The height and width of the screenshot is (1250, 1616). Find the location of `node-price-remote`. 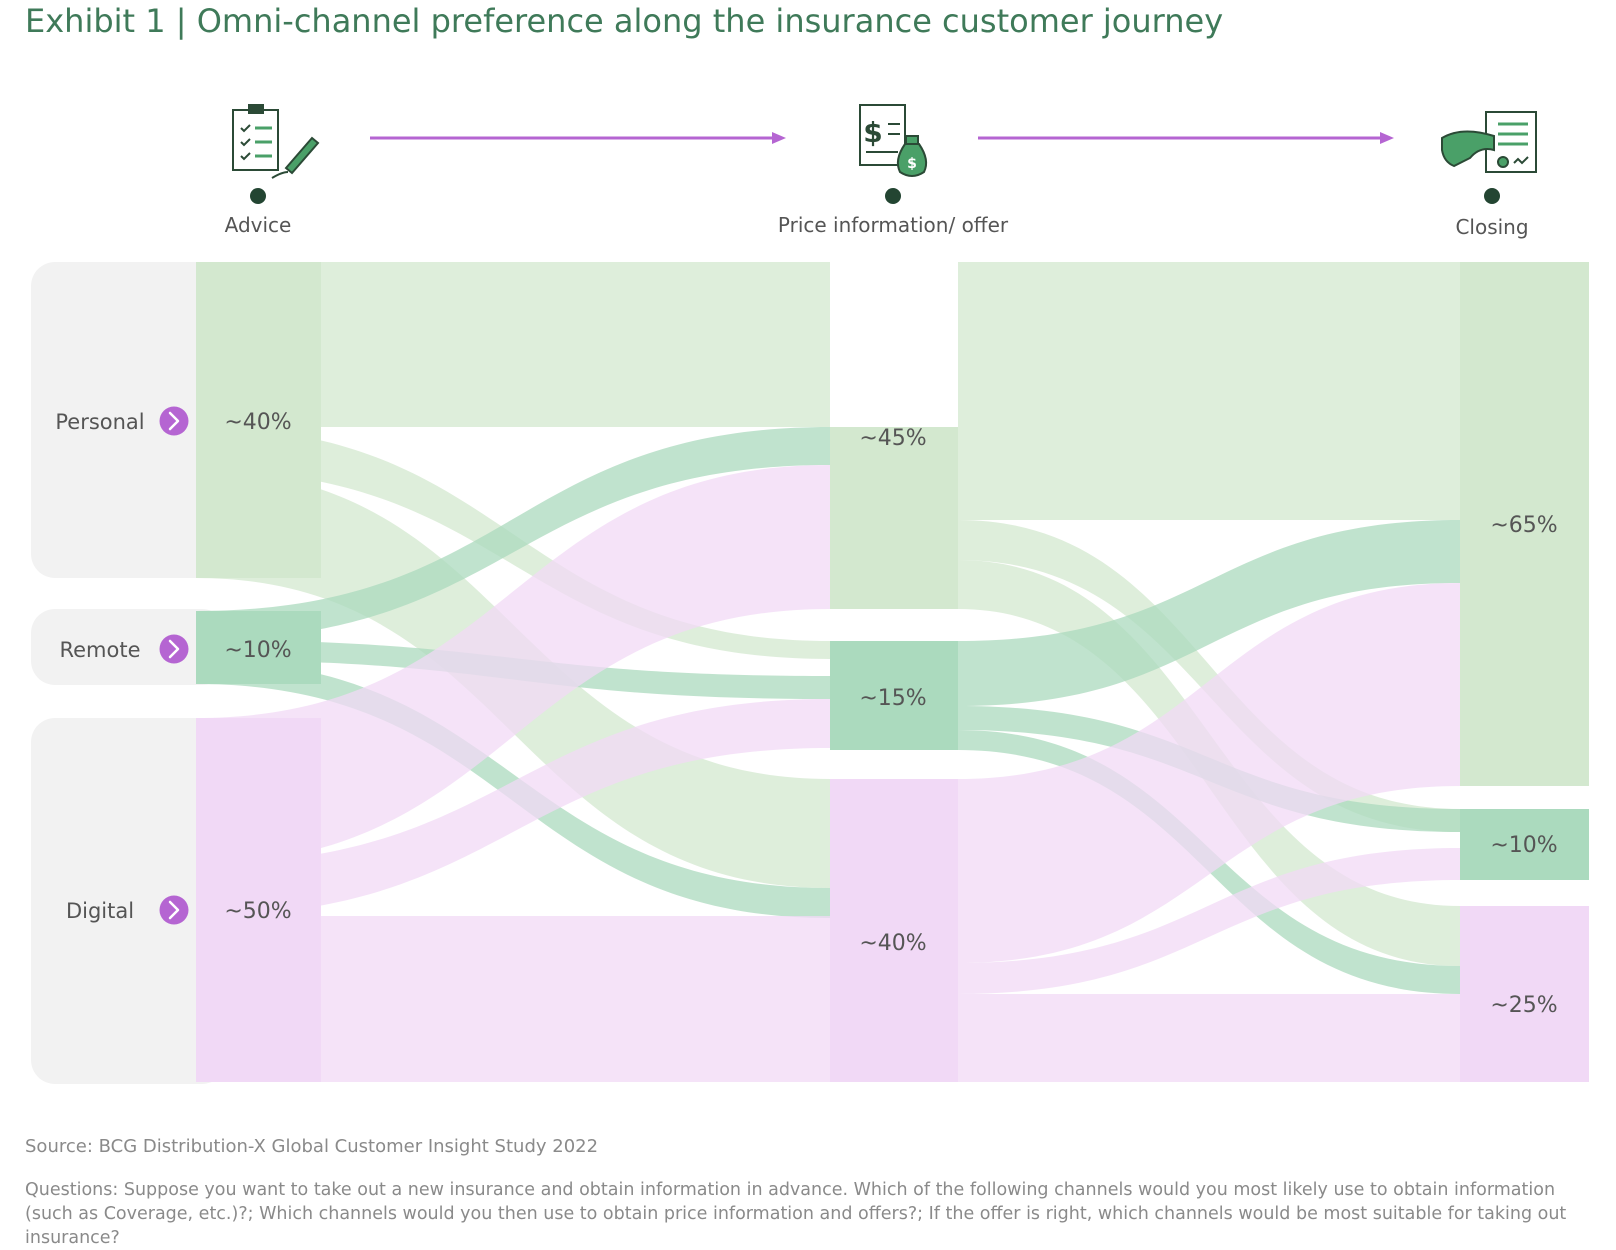

node-price-remote is located at coordinates (894, 695).